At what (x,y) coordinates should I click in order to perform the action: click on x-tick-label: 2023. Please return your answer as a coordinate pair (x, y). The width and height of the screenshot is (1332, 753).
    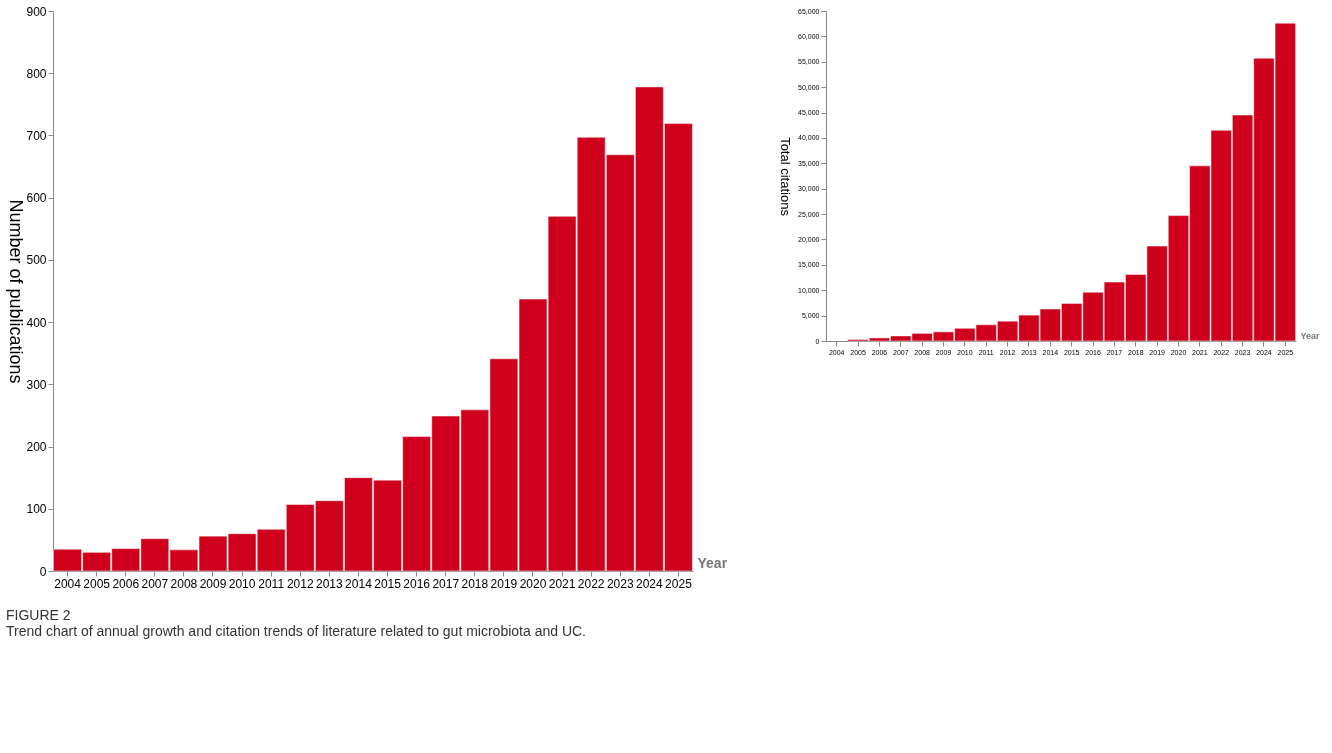
    Looking at the image, I should click on (620, 583).